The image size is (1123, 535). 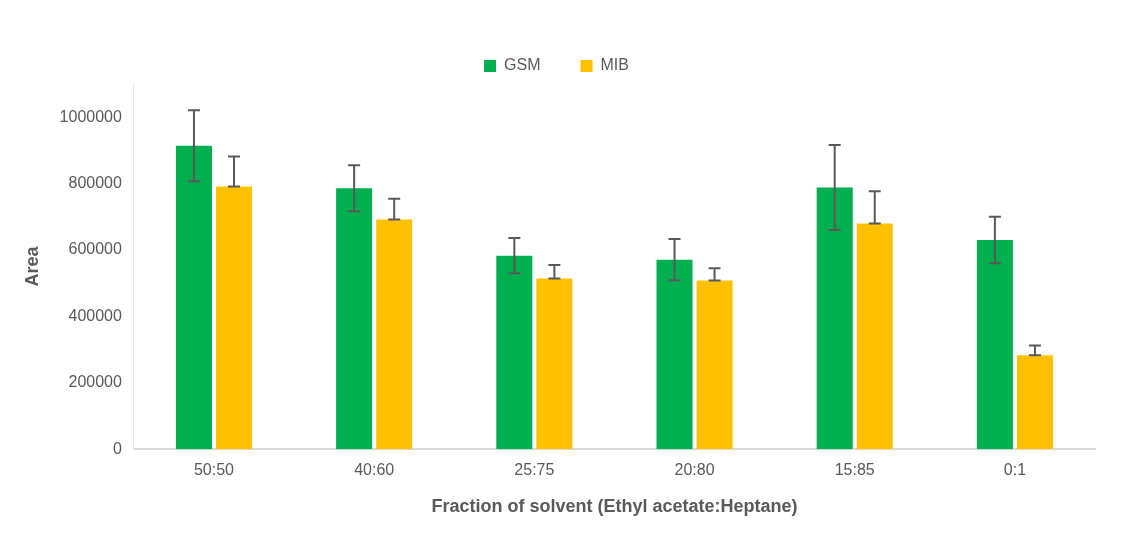 I want to click on x-tick-label: 20:80, so click(x=694, y=470).